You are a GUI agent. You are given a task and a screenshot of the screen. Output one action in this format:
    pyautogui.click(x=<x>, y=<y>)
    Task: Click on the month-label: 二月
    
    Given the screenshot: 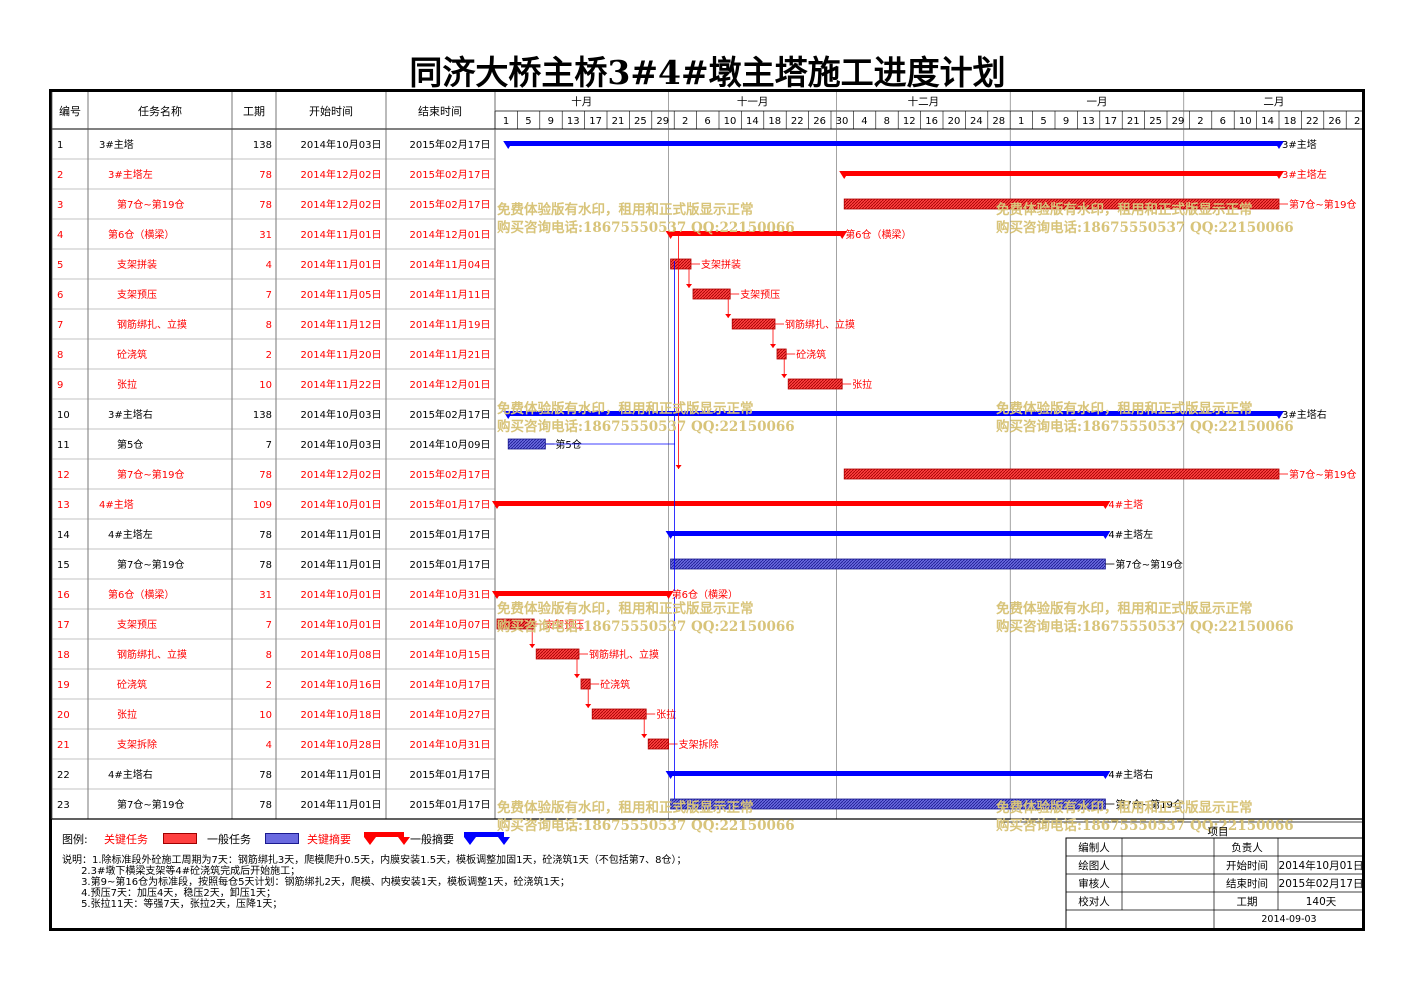 What is the action you would take?
    pyautogui.click(x=1273, y=102)
    